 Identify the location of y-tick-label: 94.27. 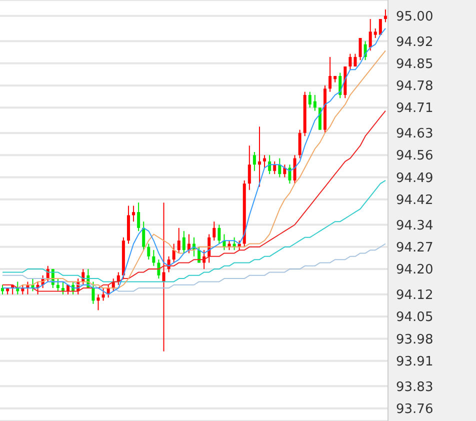
(415, 248).